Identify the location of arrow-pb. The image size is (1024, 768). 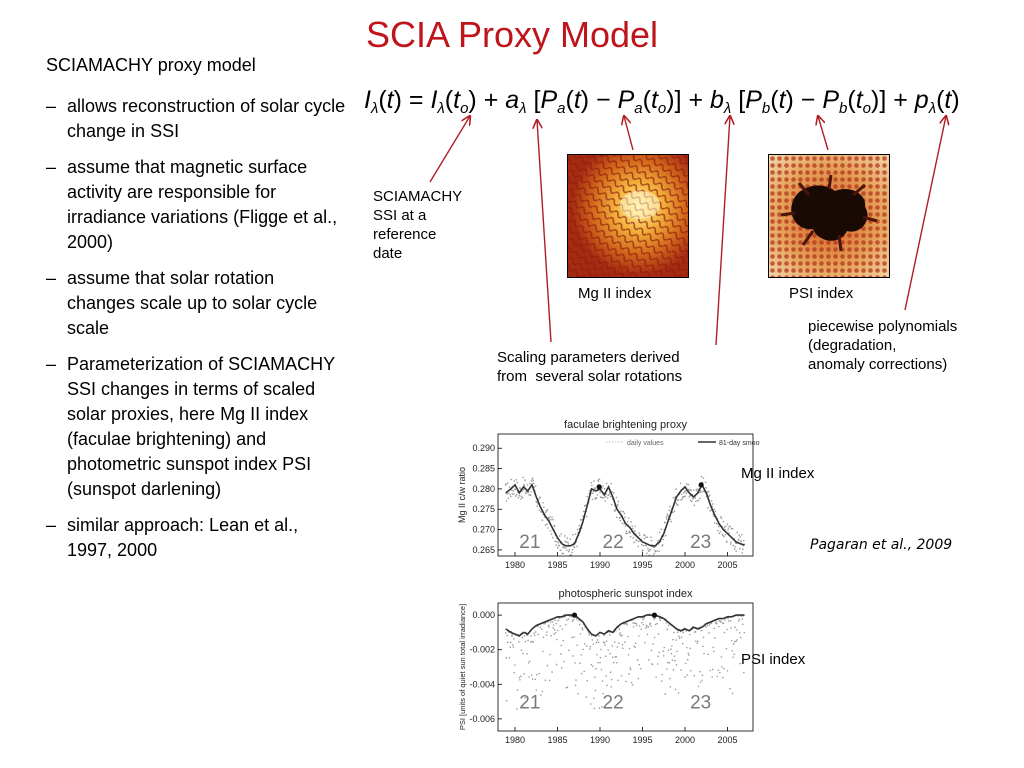
(823, 133).